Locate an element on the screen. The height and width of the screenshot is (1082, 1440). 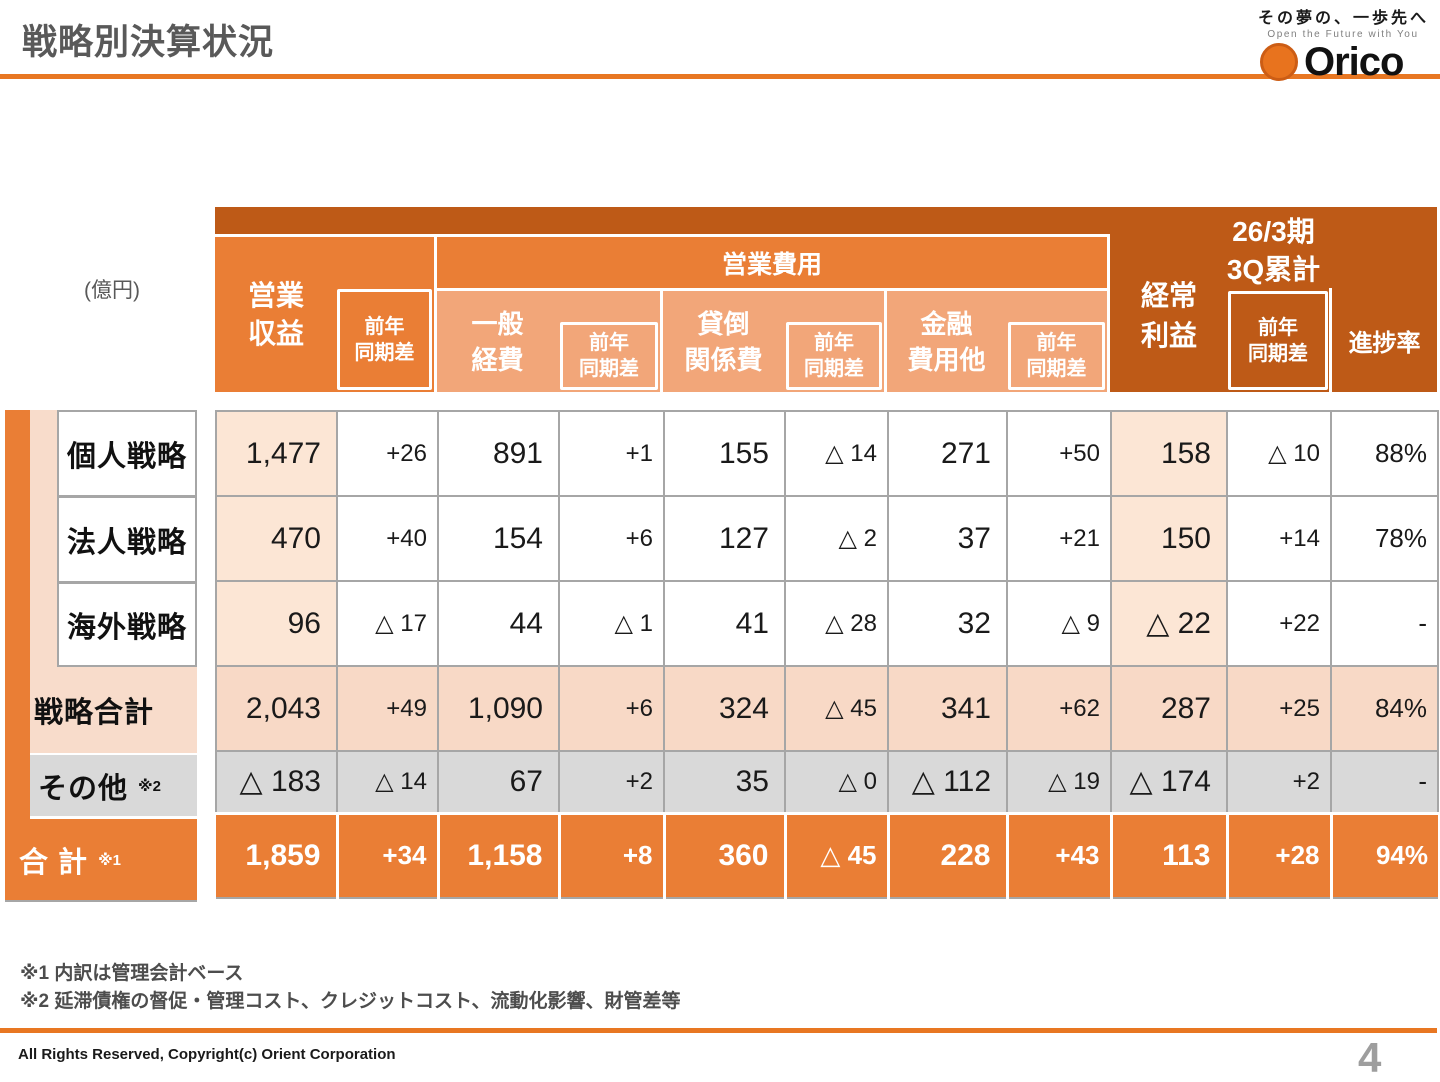
cell-grand-total-col10: 94% is located at coordinates (1383, 855).